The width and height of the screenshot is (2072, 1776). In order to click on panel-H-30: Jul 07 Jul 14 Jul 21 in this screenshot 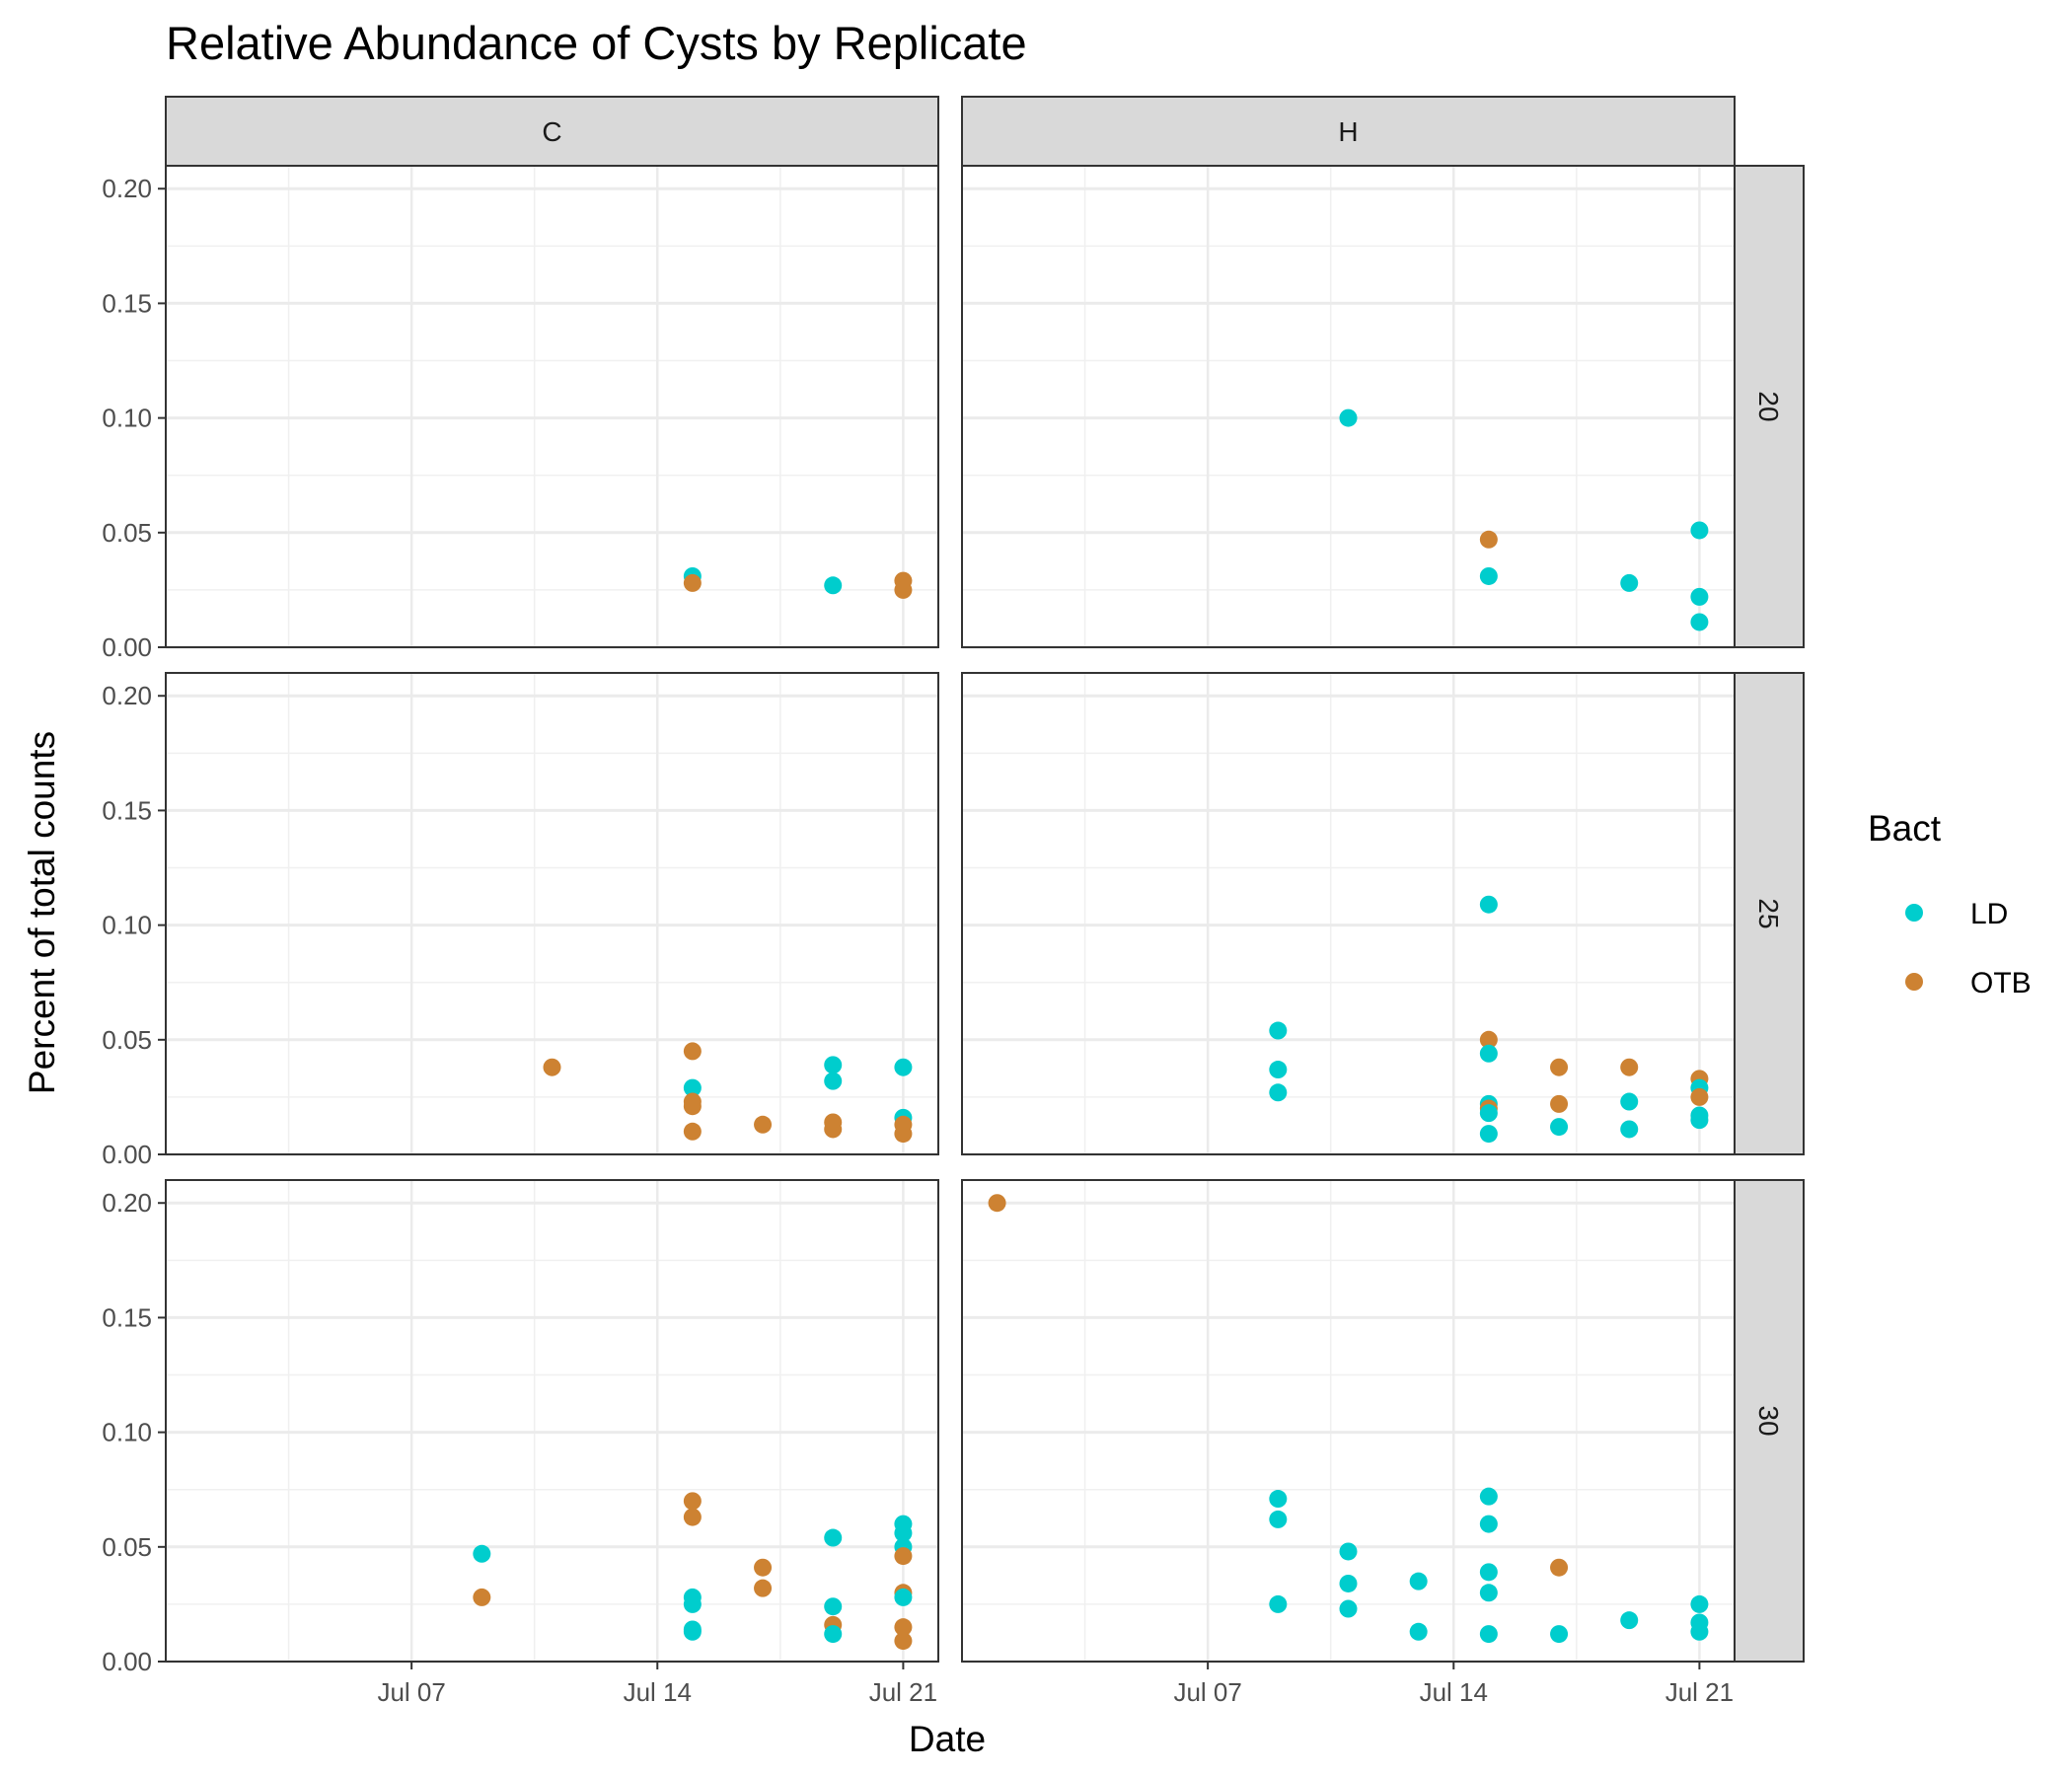, I will do `click(1349, 1443)`.